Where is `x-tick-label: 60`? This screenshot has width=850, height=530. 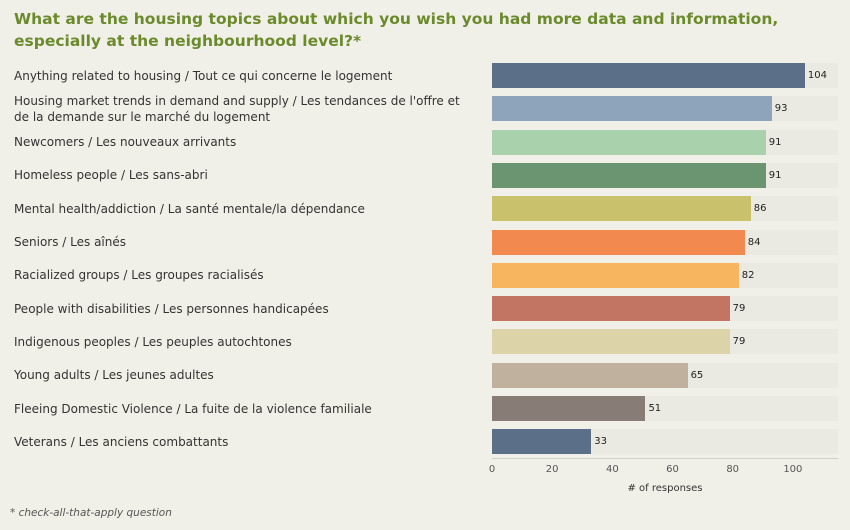 x-tick-label: 60 is located at coordinates (672, 469).